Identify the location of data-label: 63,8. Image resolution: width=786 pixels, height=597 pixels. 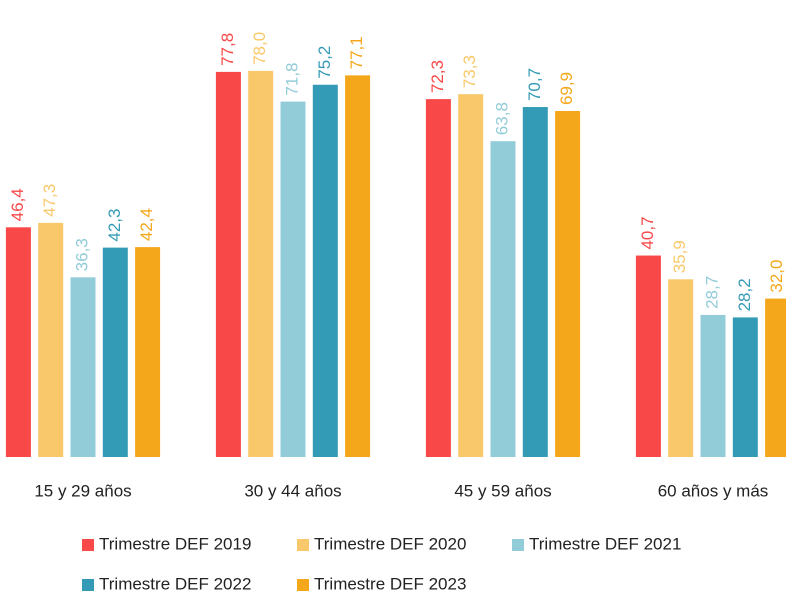
(501, 118).